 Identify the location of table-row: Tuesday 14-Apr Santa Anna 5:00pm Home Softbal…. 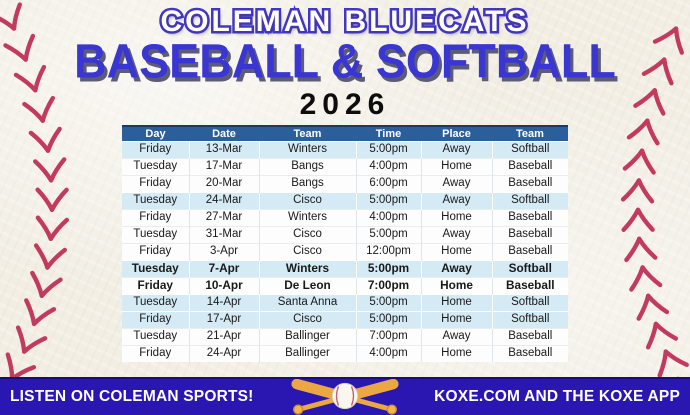
(345, 303).